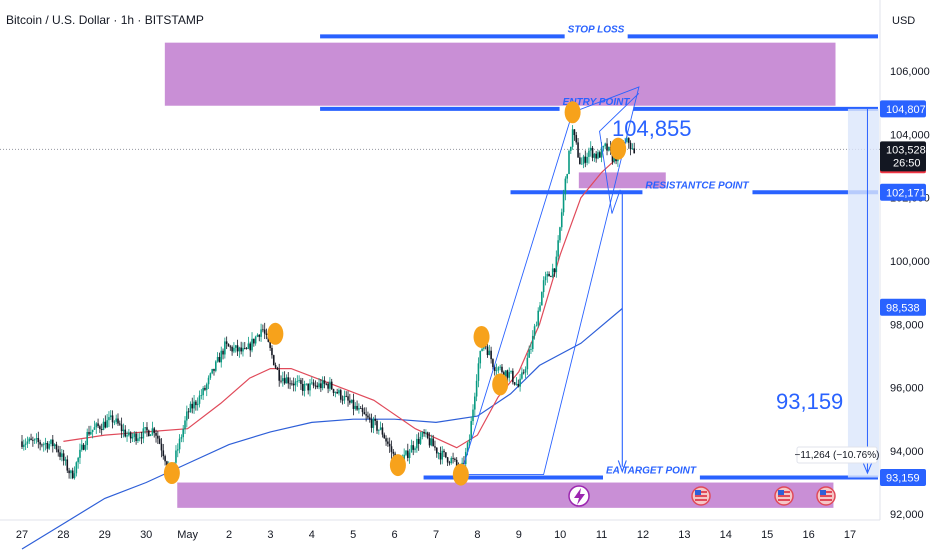 This screenshot has height=550, width=932. Describe the element at coordinates (601, 535) in the screenshot. I see `x-tick-14: 11` at that location.